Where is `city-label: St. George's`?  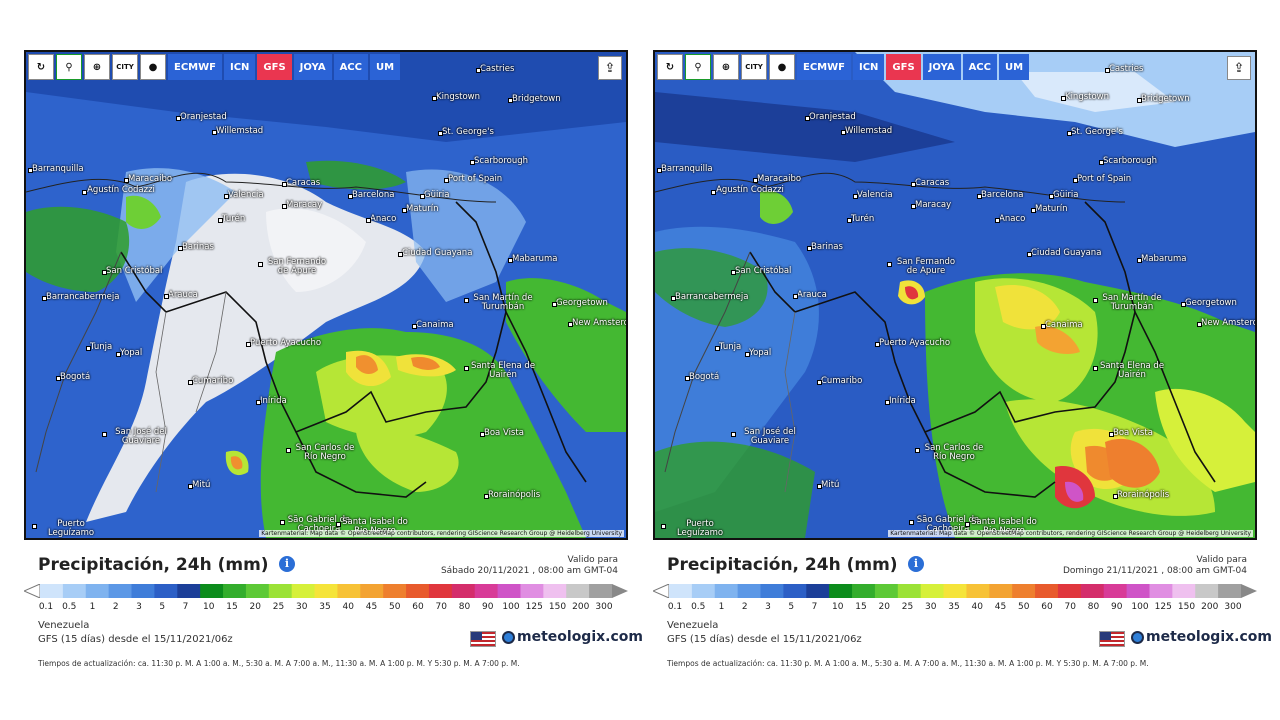
city-label: St. George's is located at coordinates (466, 132).